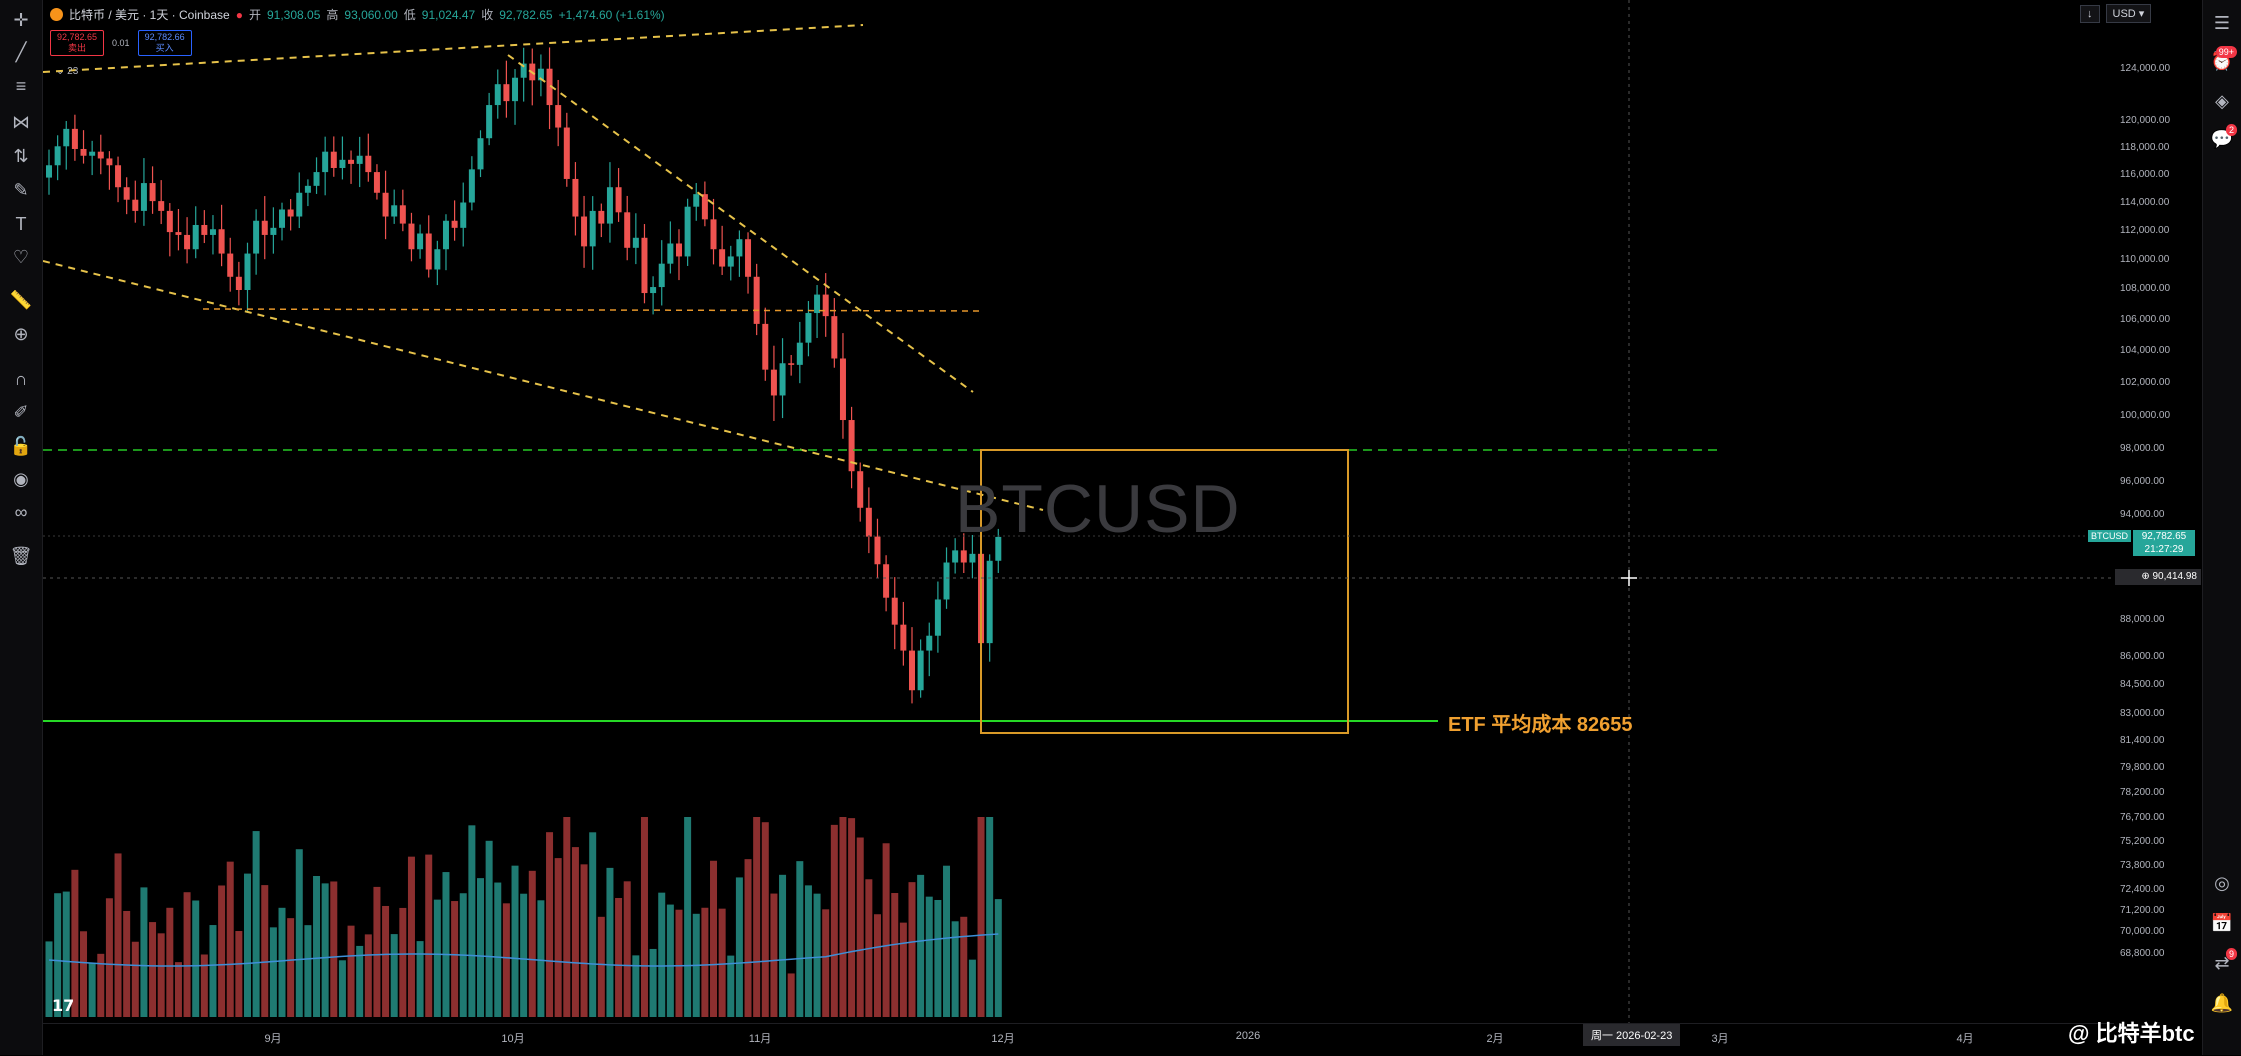 Image resolution: width=2241 pixels, height=1056 pixels. What do you see at coordinates (2142, 953) in the screenshot?
I see `price-tick: 68,800.00` at bounding box center [2142, 953].